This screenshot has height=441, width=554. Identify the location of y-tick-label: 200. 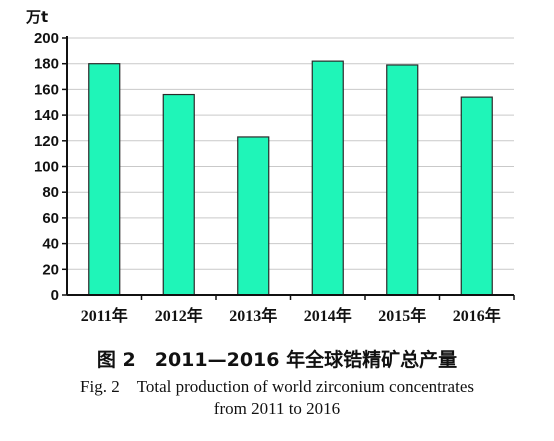
(46, 38).